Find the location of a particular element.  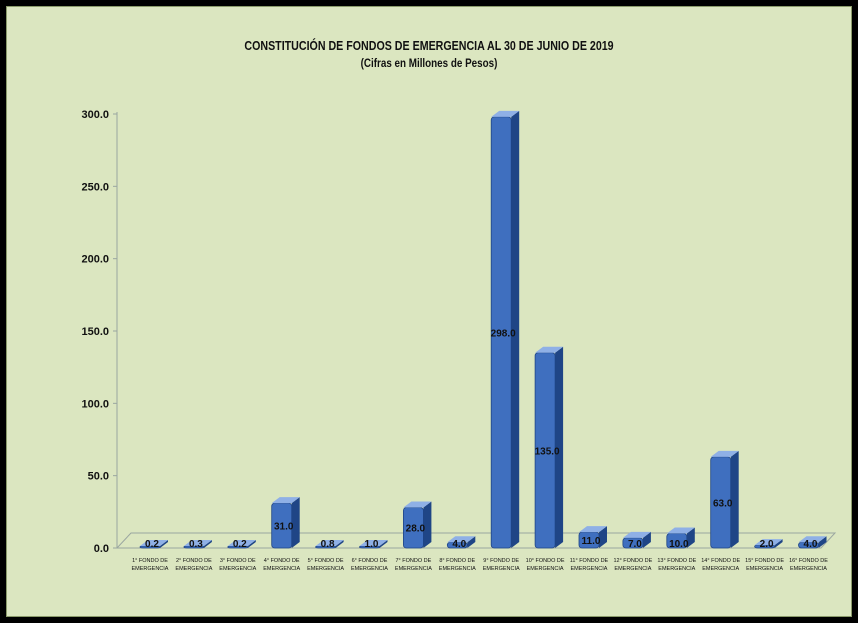

data-label: 2.0 is located at coordinates (767, 544).